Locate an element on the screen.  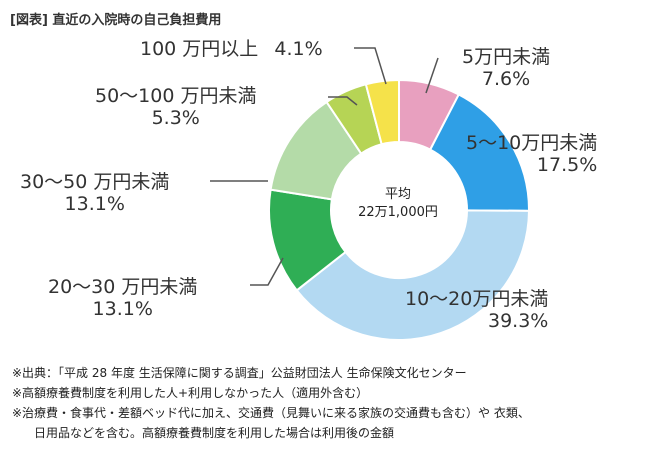
center-label-title: 平均 is located at coordinates (397, 194).